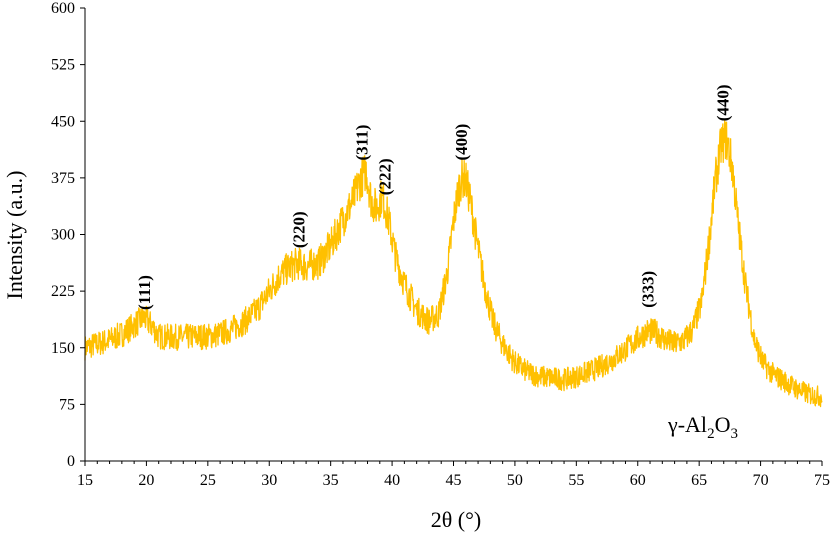 The width and height of the screenshot is (832, 536). What do you see at coordinates (385, 176) in the screenshot?
I see `peak-label: (222)` at bounding box center [385, 176].